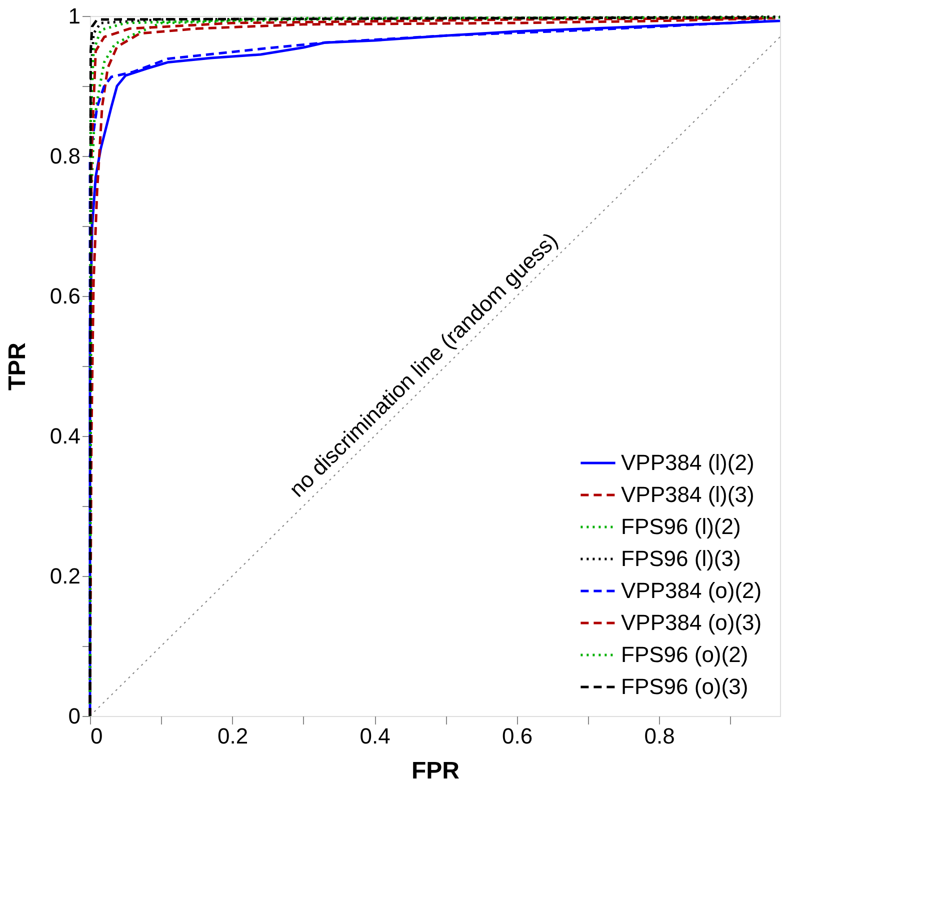 The height and width of the screenshot is (900, 933). I want to click on x-tick-label: 0.4, so click(375, 736).